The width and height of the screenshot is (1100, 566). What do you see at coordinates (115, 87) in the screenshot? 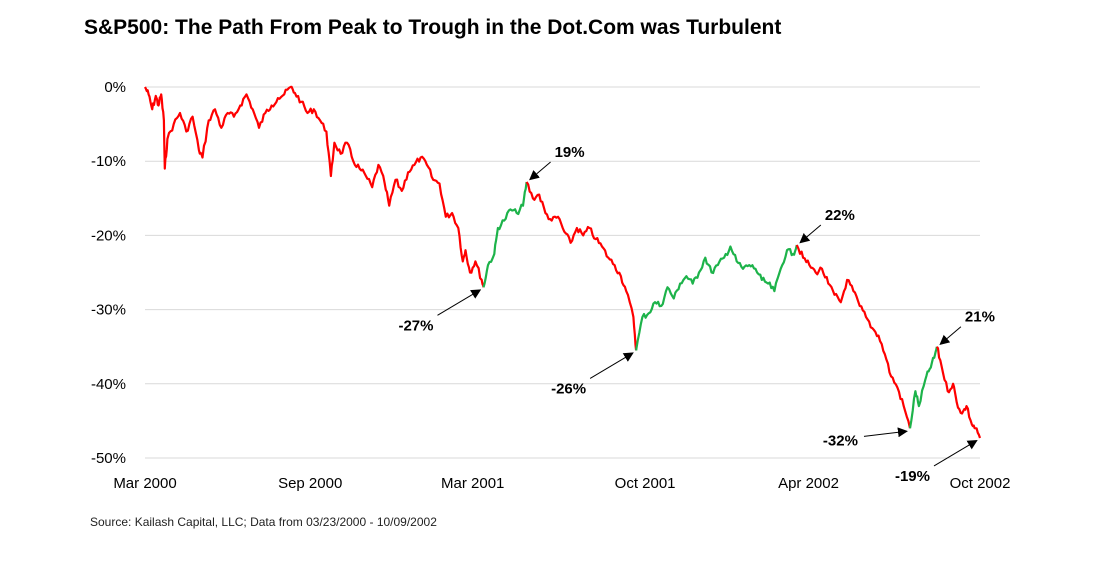
I see `y-tick-label: 0%` at bounding box center [115, 87].